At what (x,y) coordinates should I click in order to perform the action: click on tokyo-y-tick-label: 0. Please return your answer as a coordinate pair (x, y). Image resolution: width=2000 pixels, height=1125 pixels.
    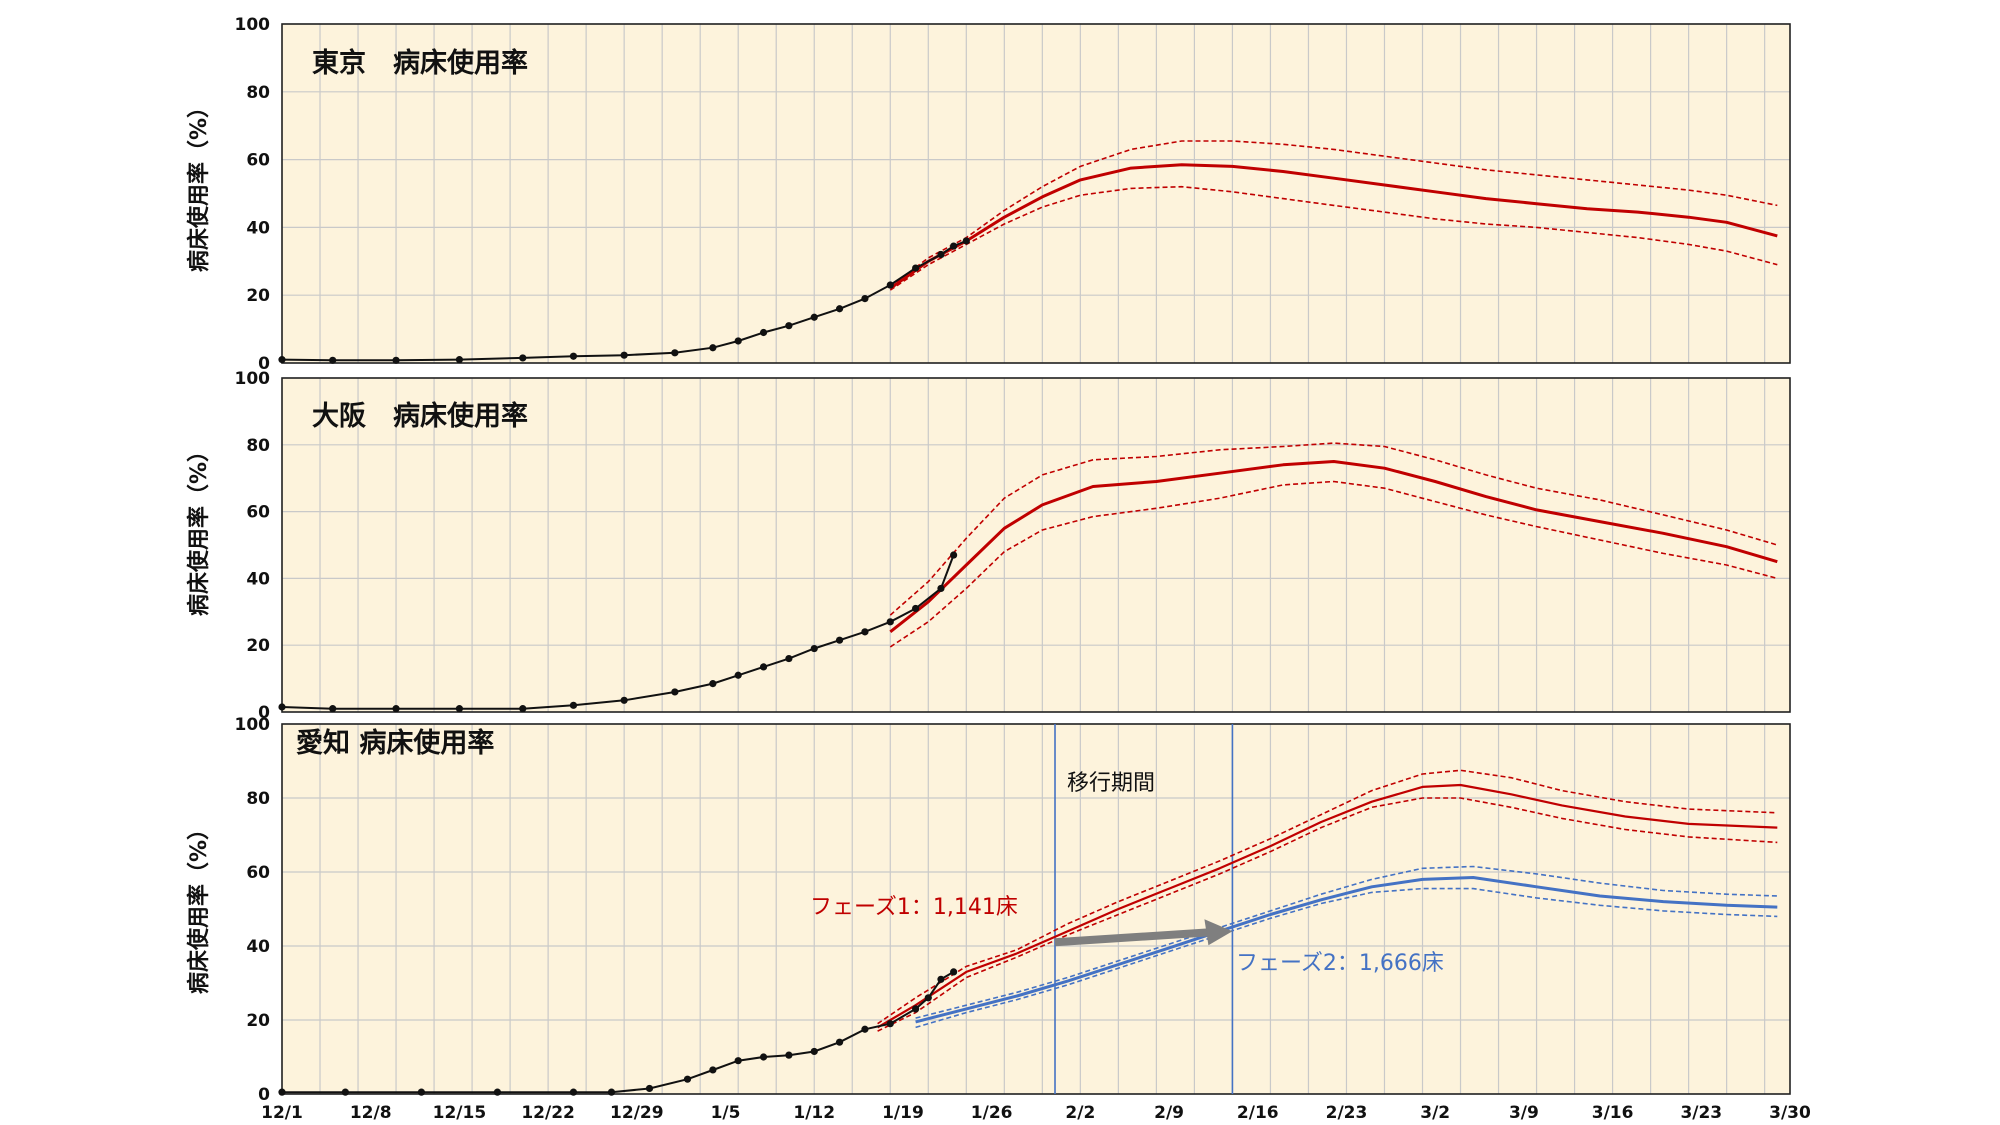
    Looking at the image, I should click on (264, 364).